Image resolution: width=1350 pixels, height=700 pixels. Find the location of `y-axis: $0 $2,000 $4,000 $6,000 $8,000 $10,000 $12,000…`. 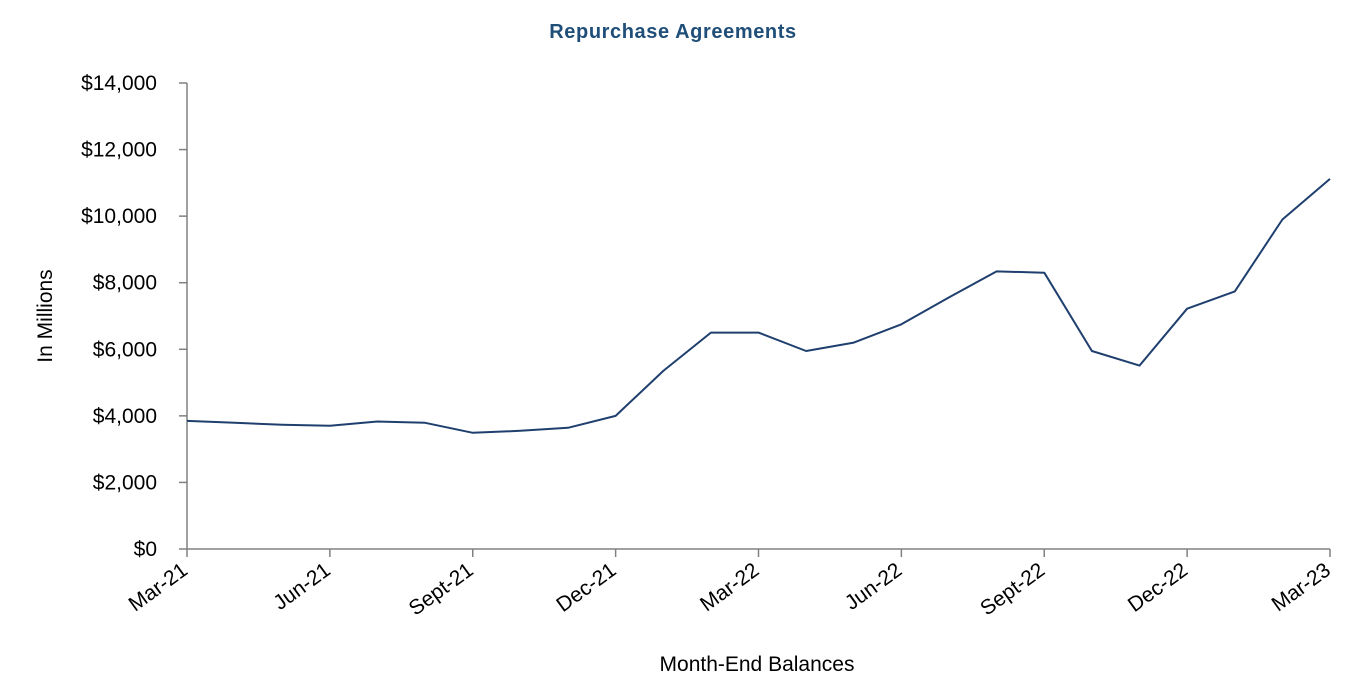

y-axis: $0 $2,000 $4,000 $6,000 $8,000 $10,000 $12,000… is located at coordinates (134, 316).